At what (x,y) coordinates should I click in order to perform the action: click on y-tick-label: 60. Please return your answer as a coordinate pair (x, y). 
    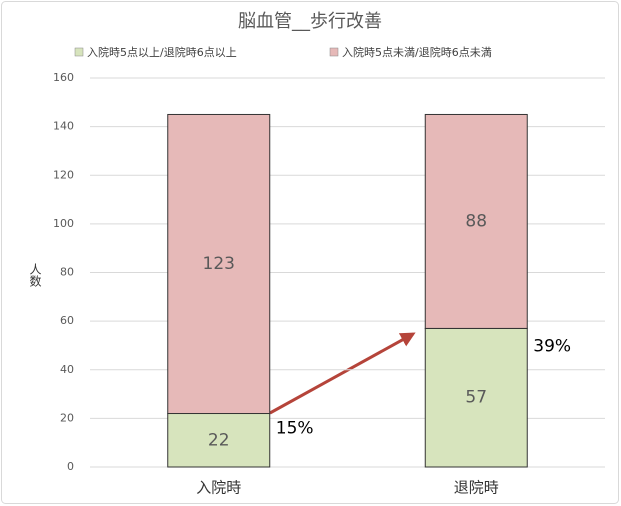
    Looking at the image, I should click on (67, 320).